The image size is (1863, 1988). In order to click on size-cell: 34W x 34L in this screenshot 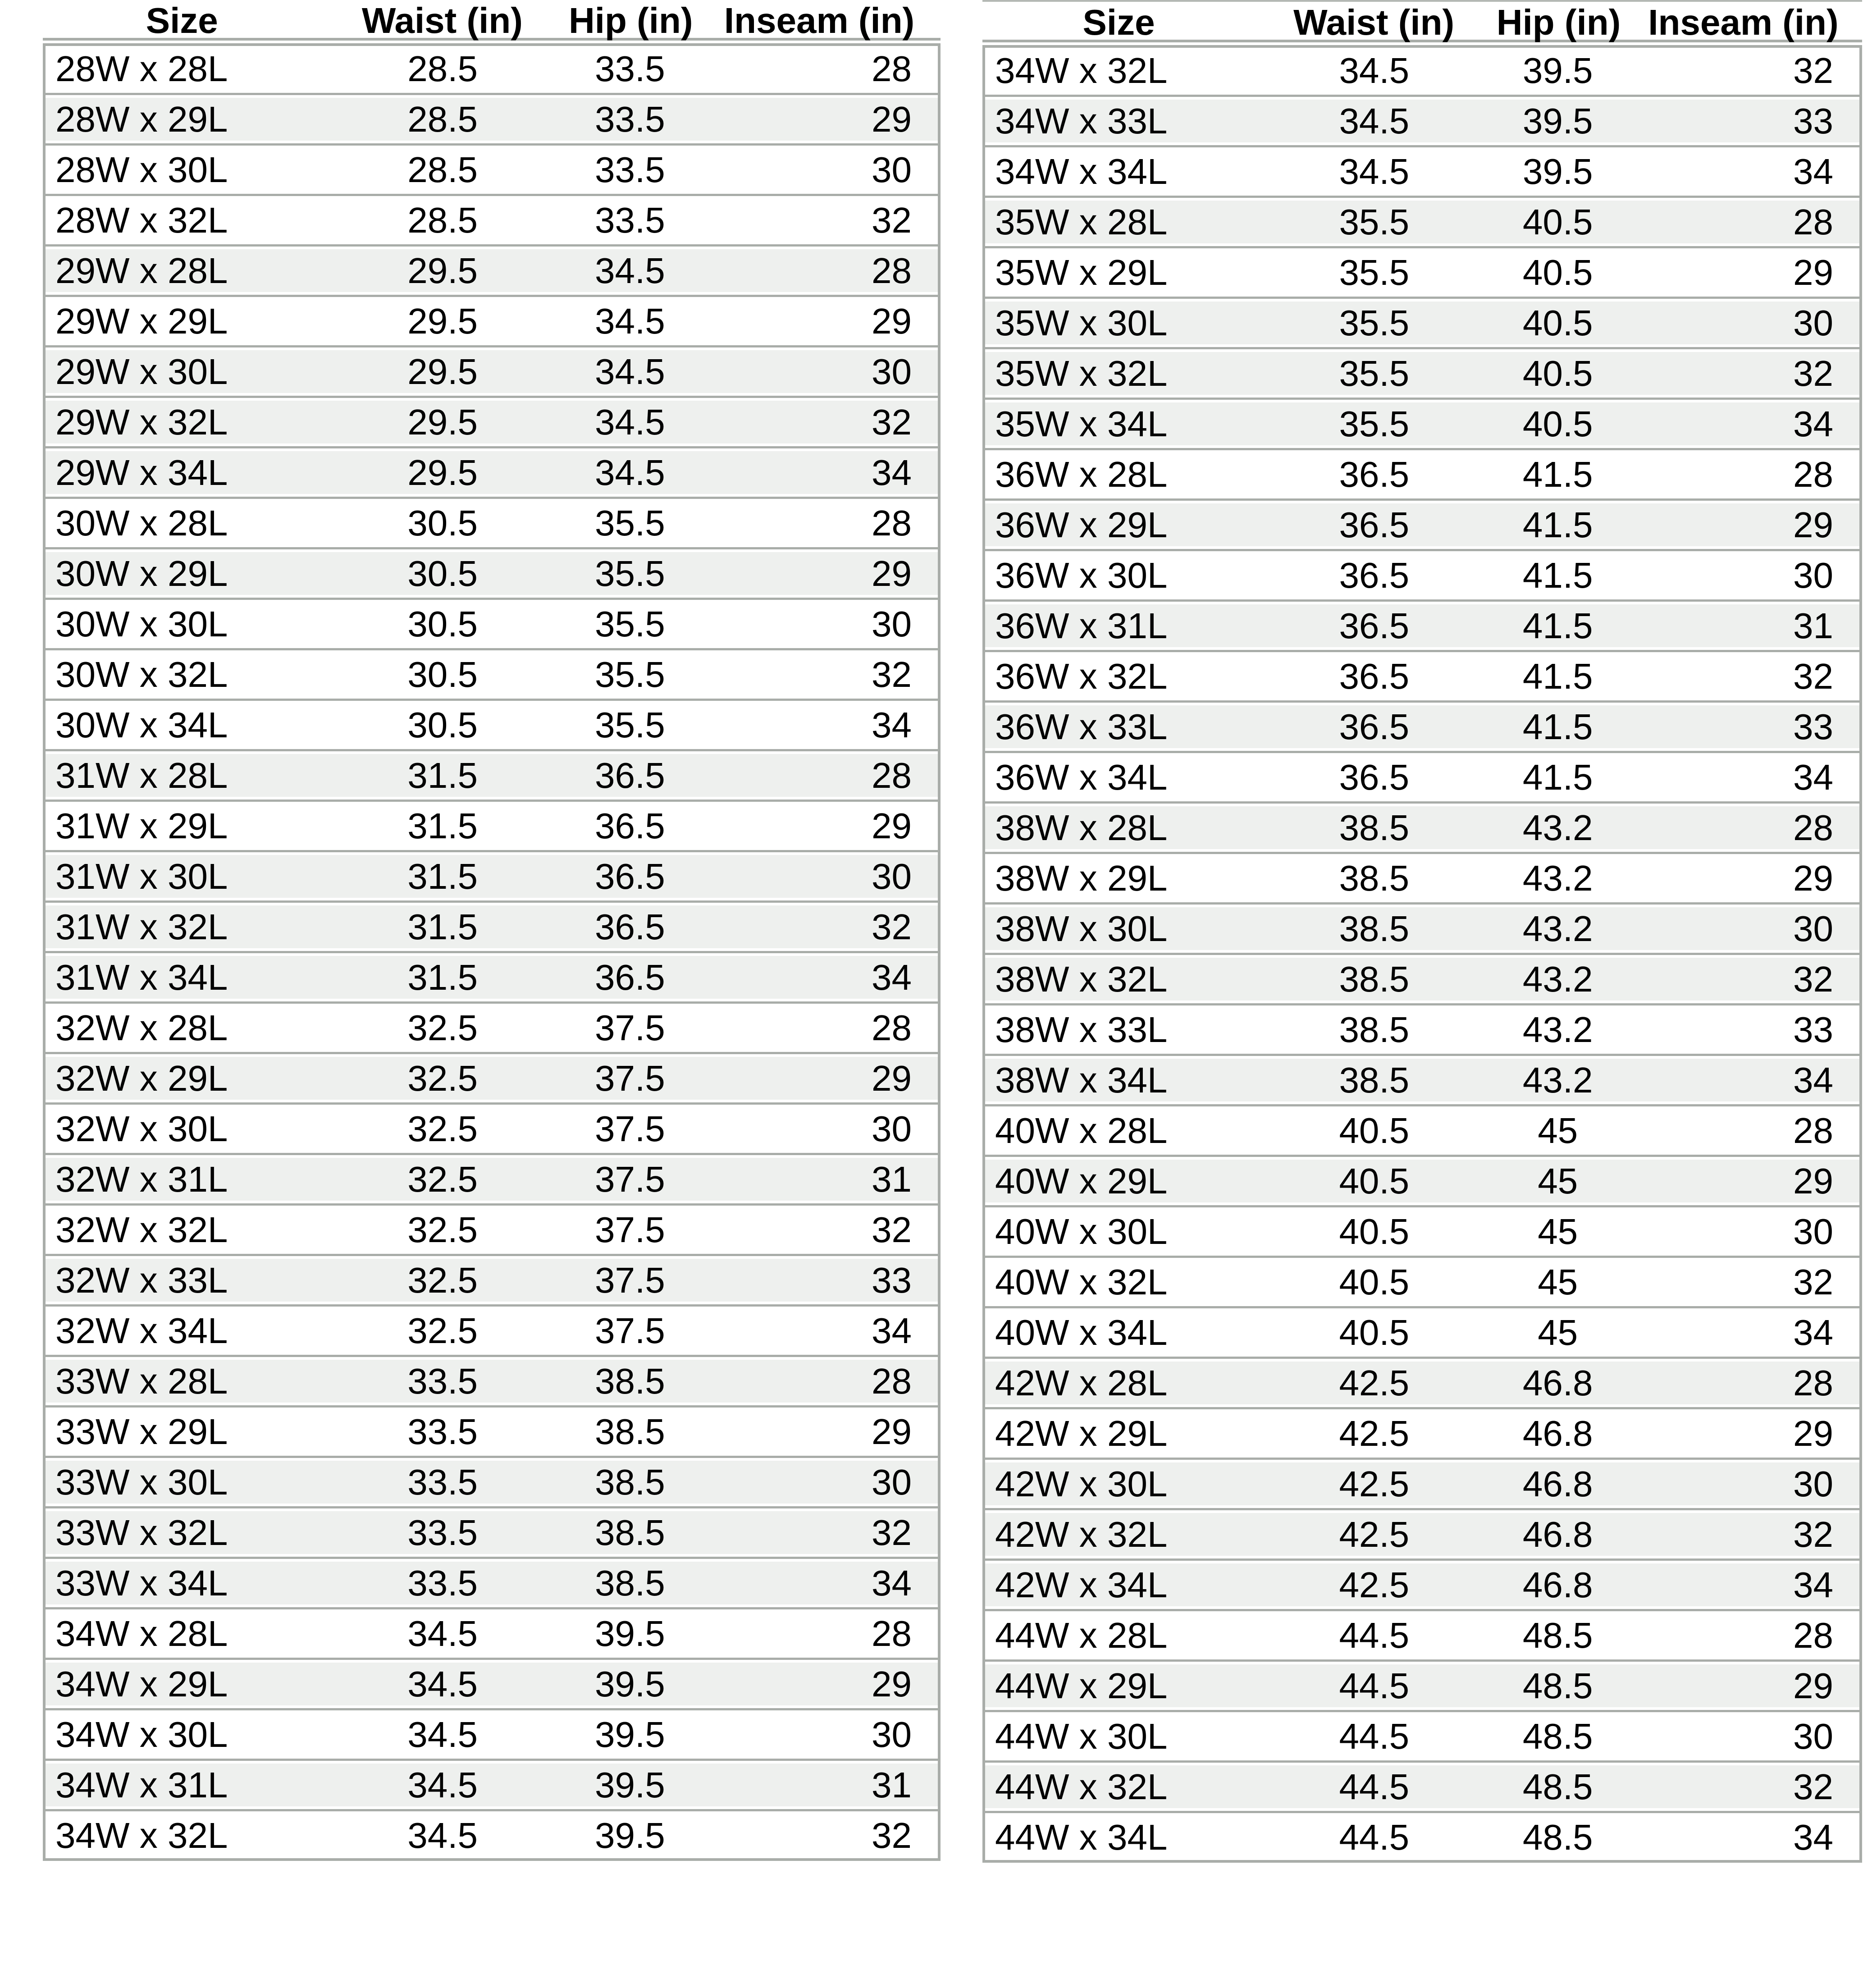, I will do `click(1081, 171)`.